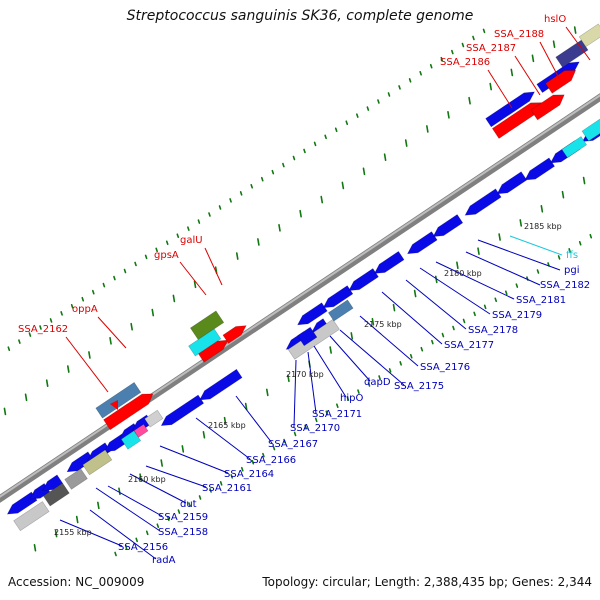  Describe the element at coordinates (465, 62) in the screenshot. I see `gene-label-ssa-2186: SSA_2186` at that location.